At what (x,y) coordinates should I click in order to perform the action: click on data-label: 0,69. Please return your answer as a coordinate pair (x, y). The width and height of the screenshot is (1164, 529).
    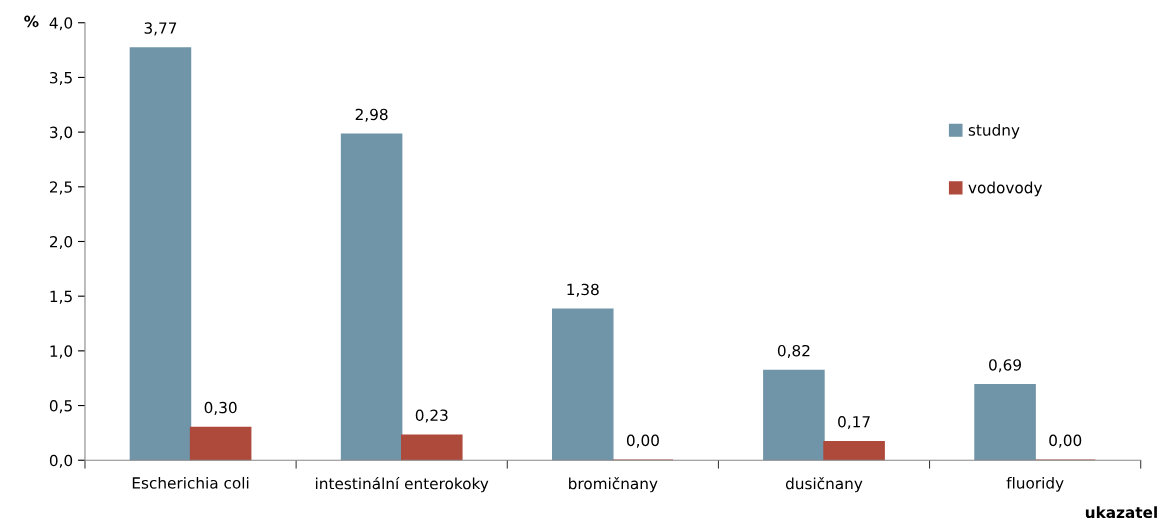
    Looking at the image, I should click on (1005, 366).